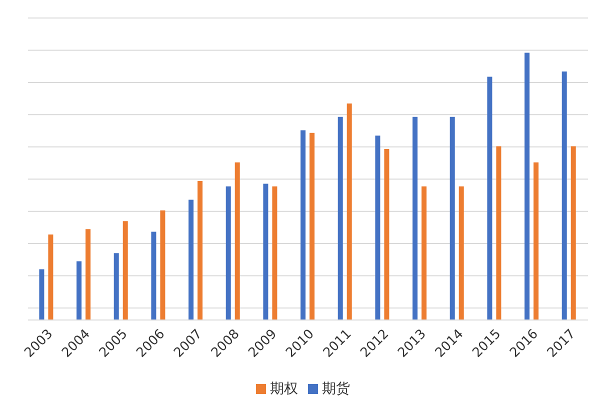  Describe the element at coordinates (284, 389) in the screenshot. I see `legend-label: 期权` at that location.